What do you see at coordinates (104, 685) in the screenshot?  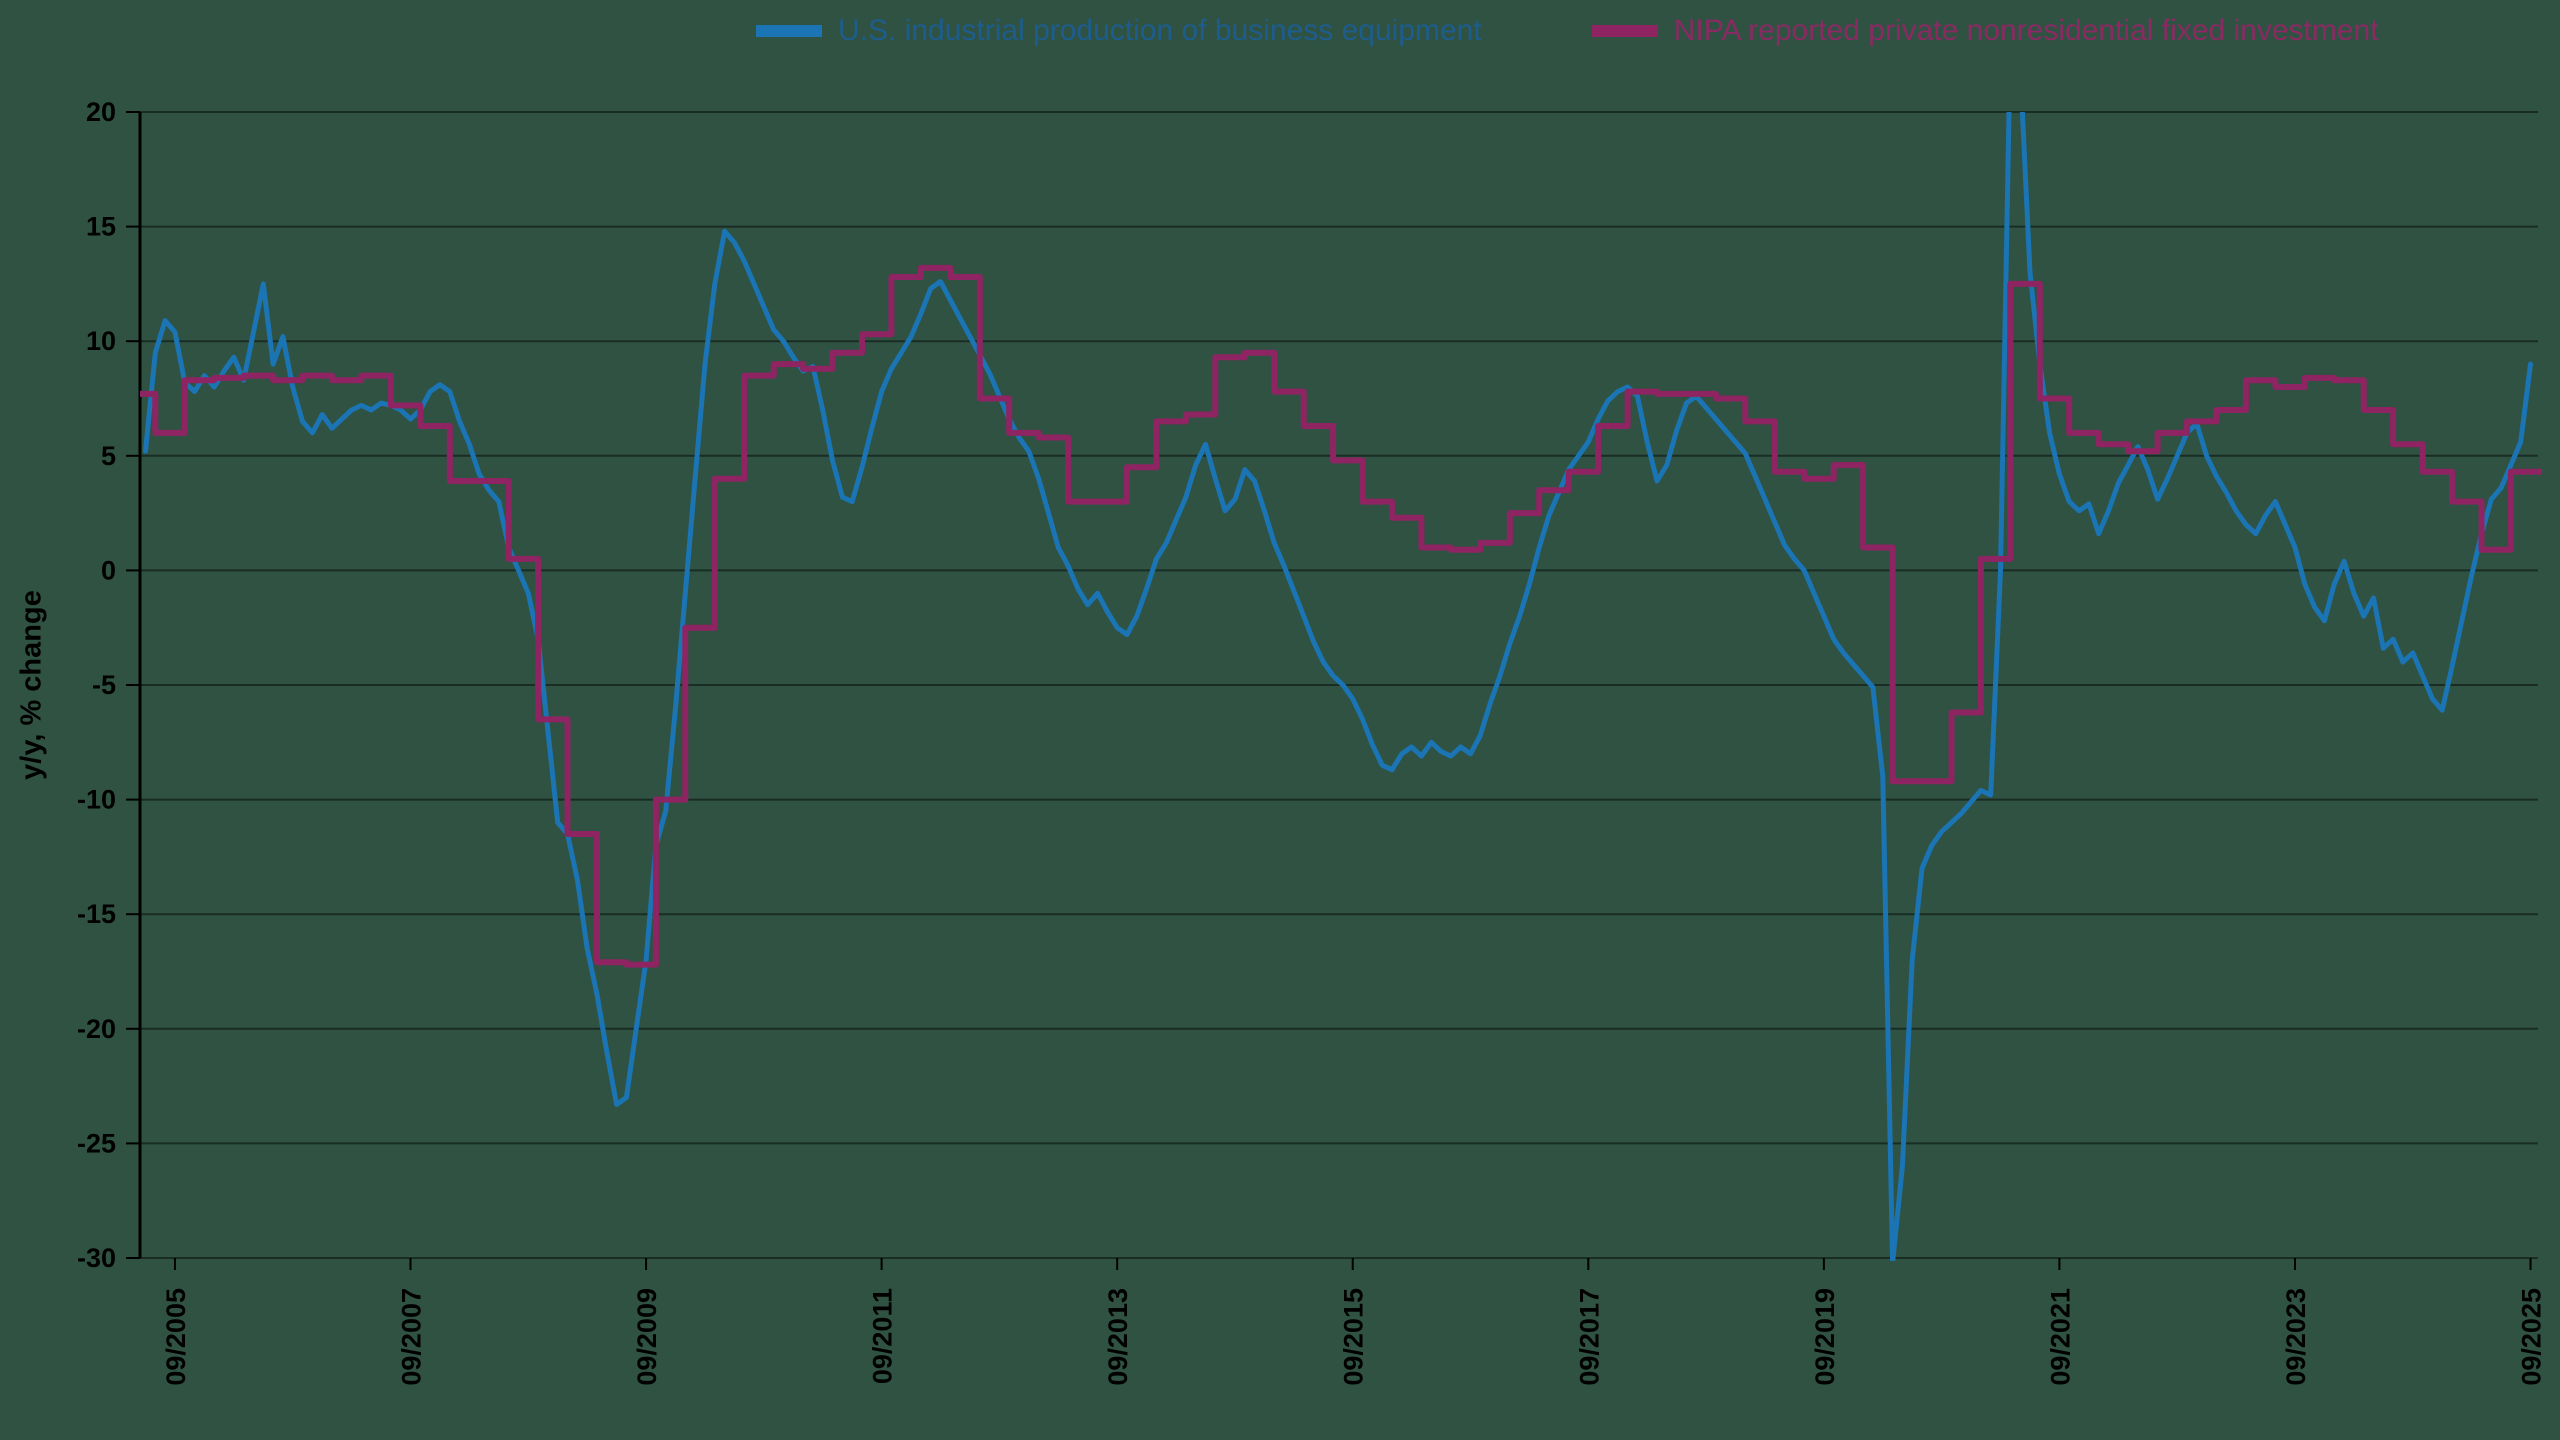 I see `y-tick-label: -5` at bounding box center [104, 685].